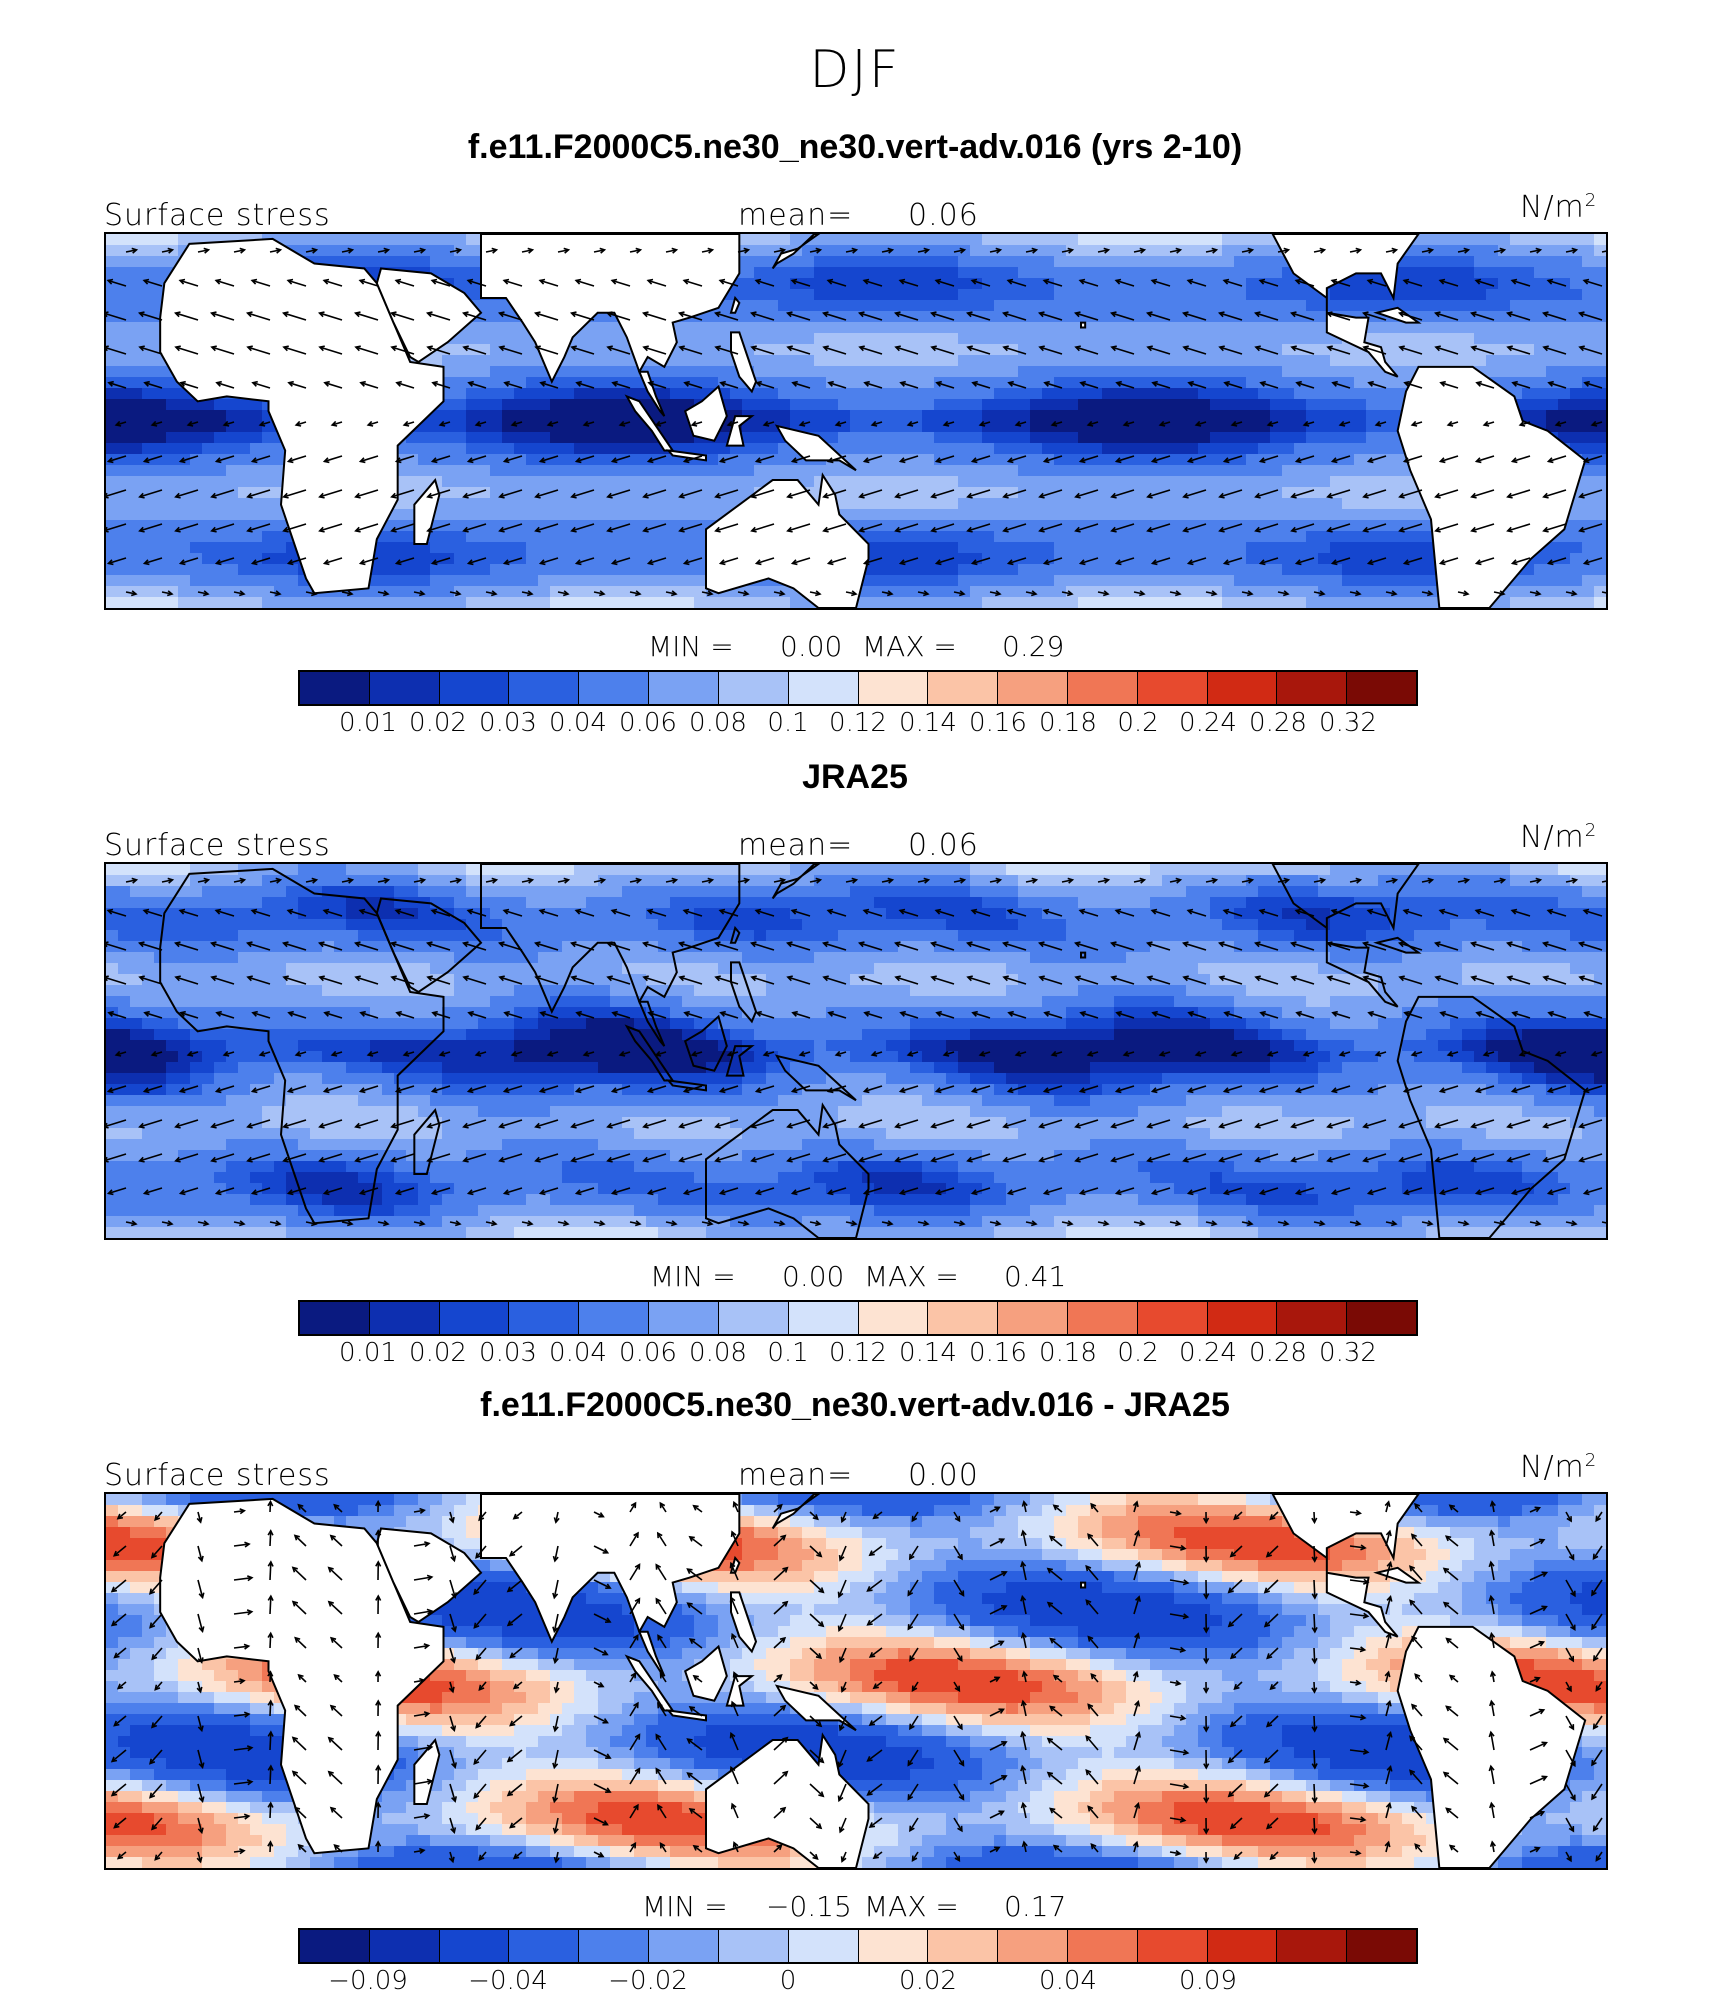 The height and width of the screenshot is (2011, 1710). What do you see at coordinates (508, 1981) in the screenshot?
I see `colorbar-tick-label: −0.04` at bounding box center [508, 1981].